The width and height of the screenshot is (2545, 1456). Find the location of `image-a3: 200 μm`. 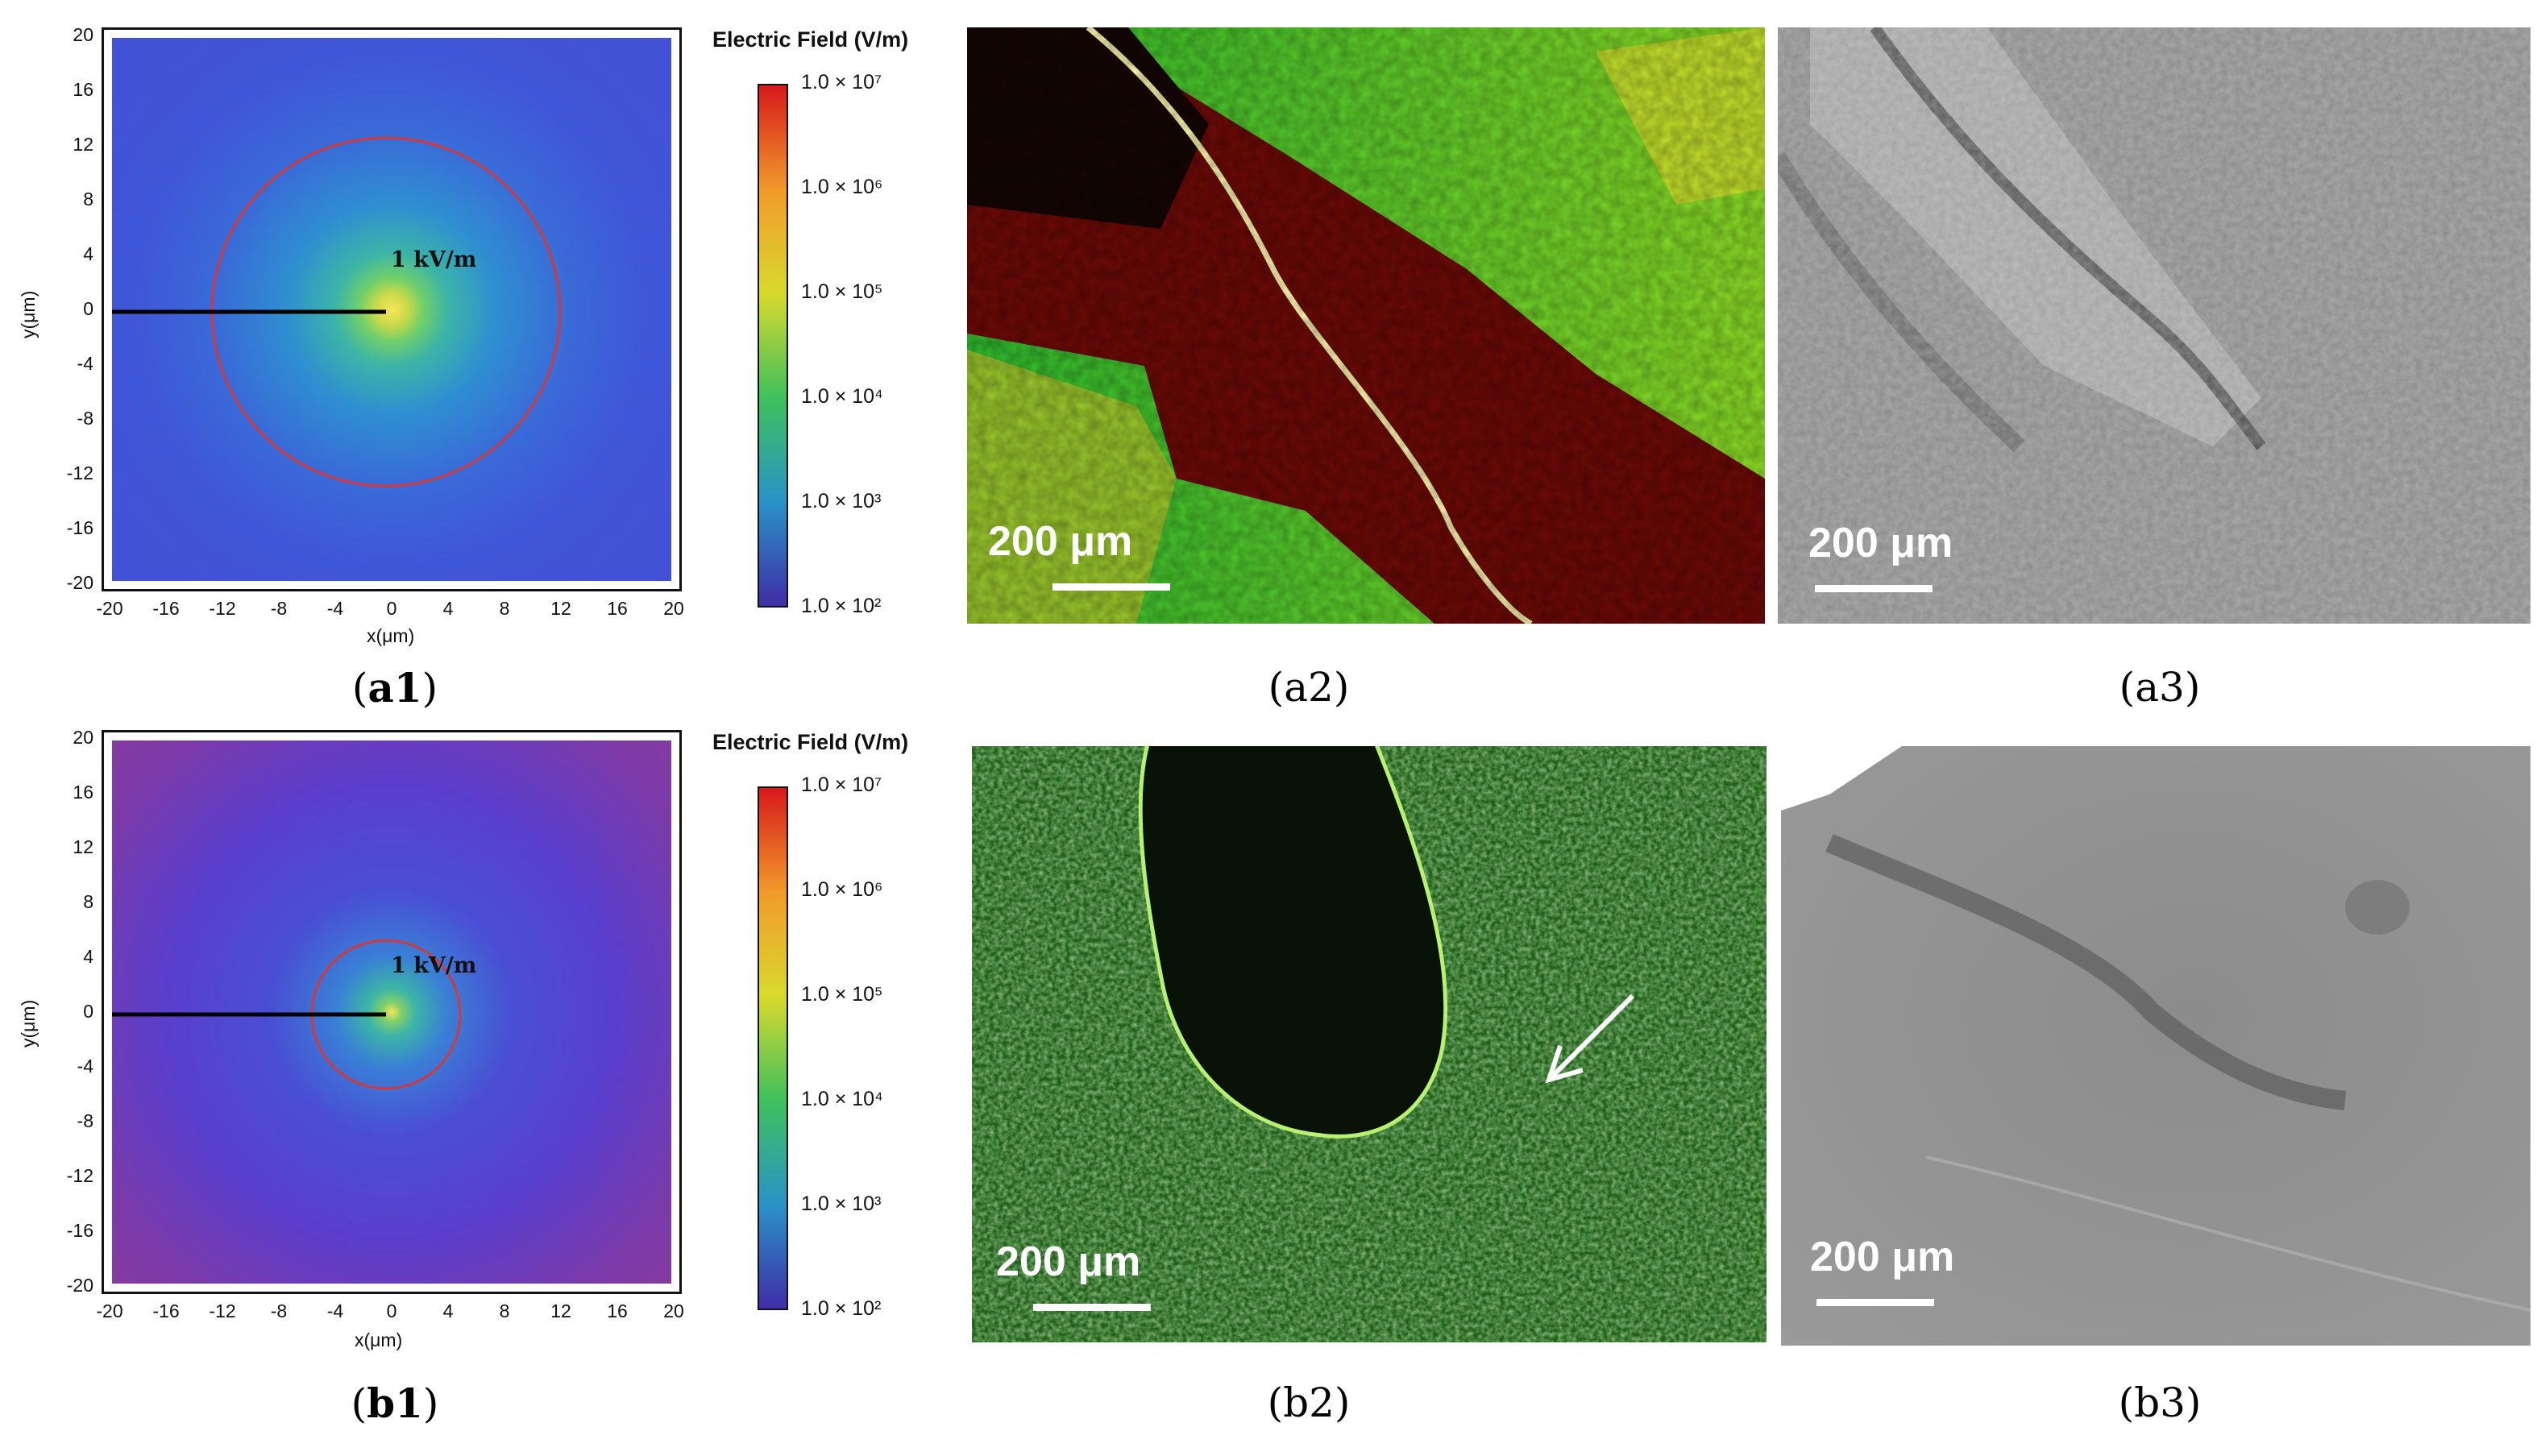

image-a3: 200 μm is located at coordinates (2154, 325).